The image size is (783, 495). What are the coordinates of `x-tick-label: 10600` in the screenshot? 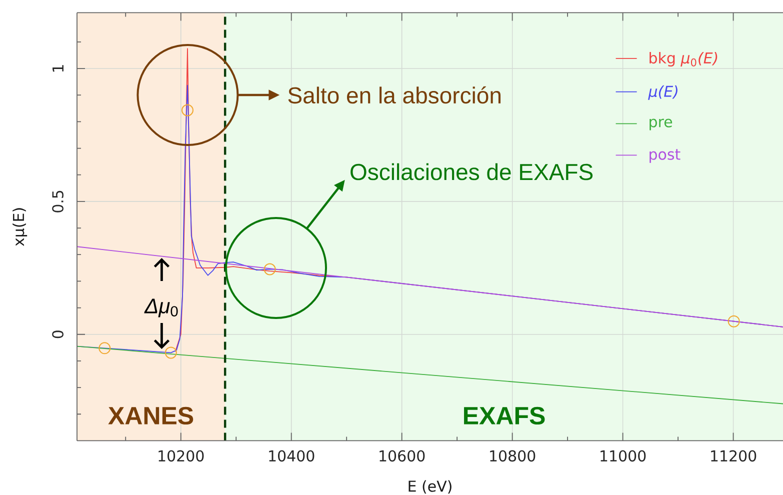 It's located at (402, 456).